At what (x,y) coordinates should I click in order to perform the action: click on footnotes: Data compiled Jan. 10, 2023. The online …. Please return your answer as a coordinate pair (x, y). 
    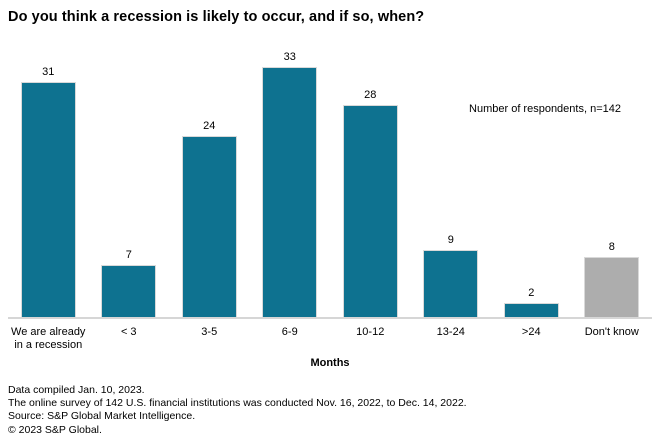
    Looking at the image, I should click on (332, 410).